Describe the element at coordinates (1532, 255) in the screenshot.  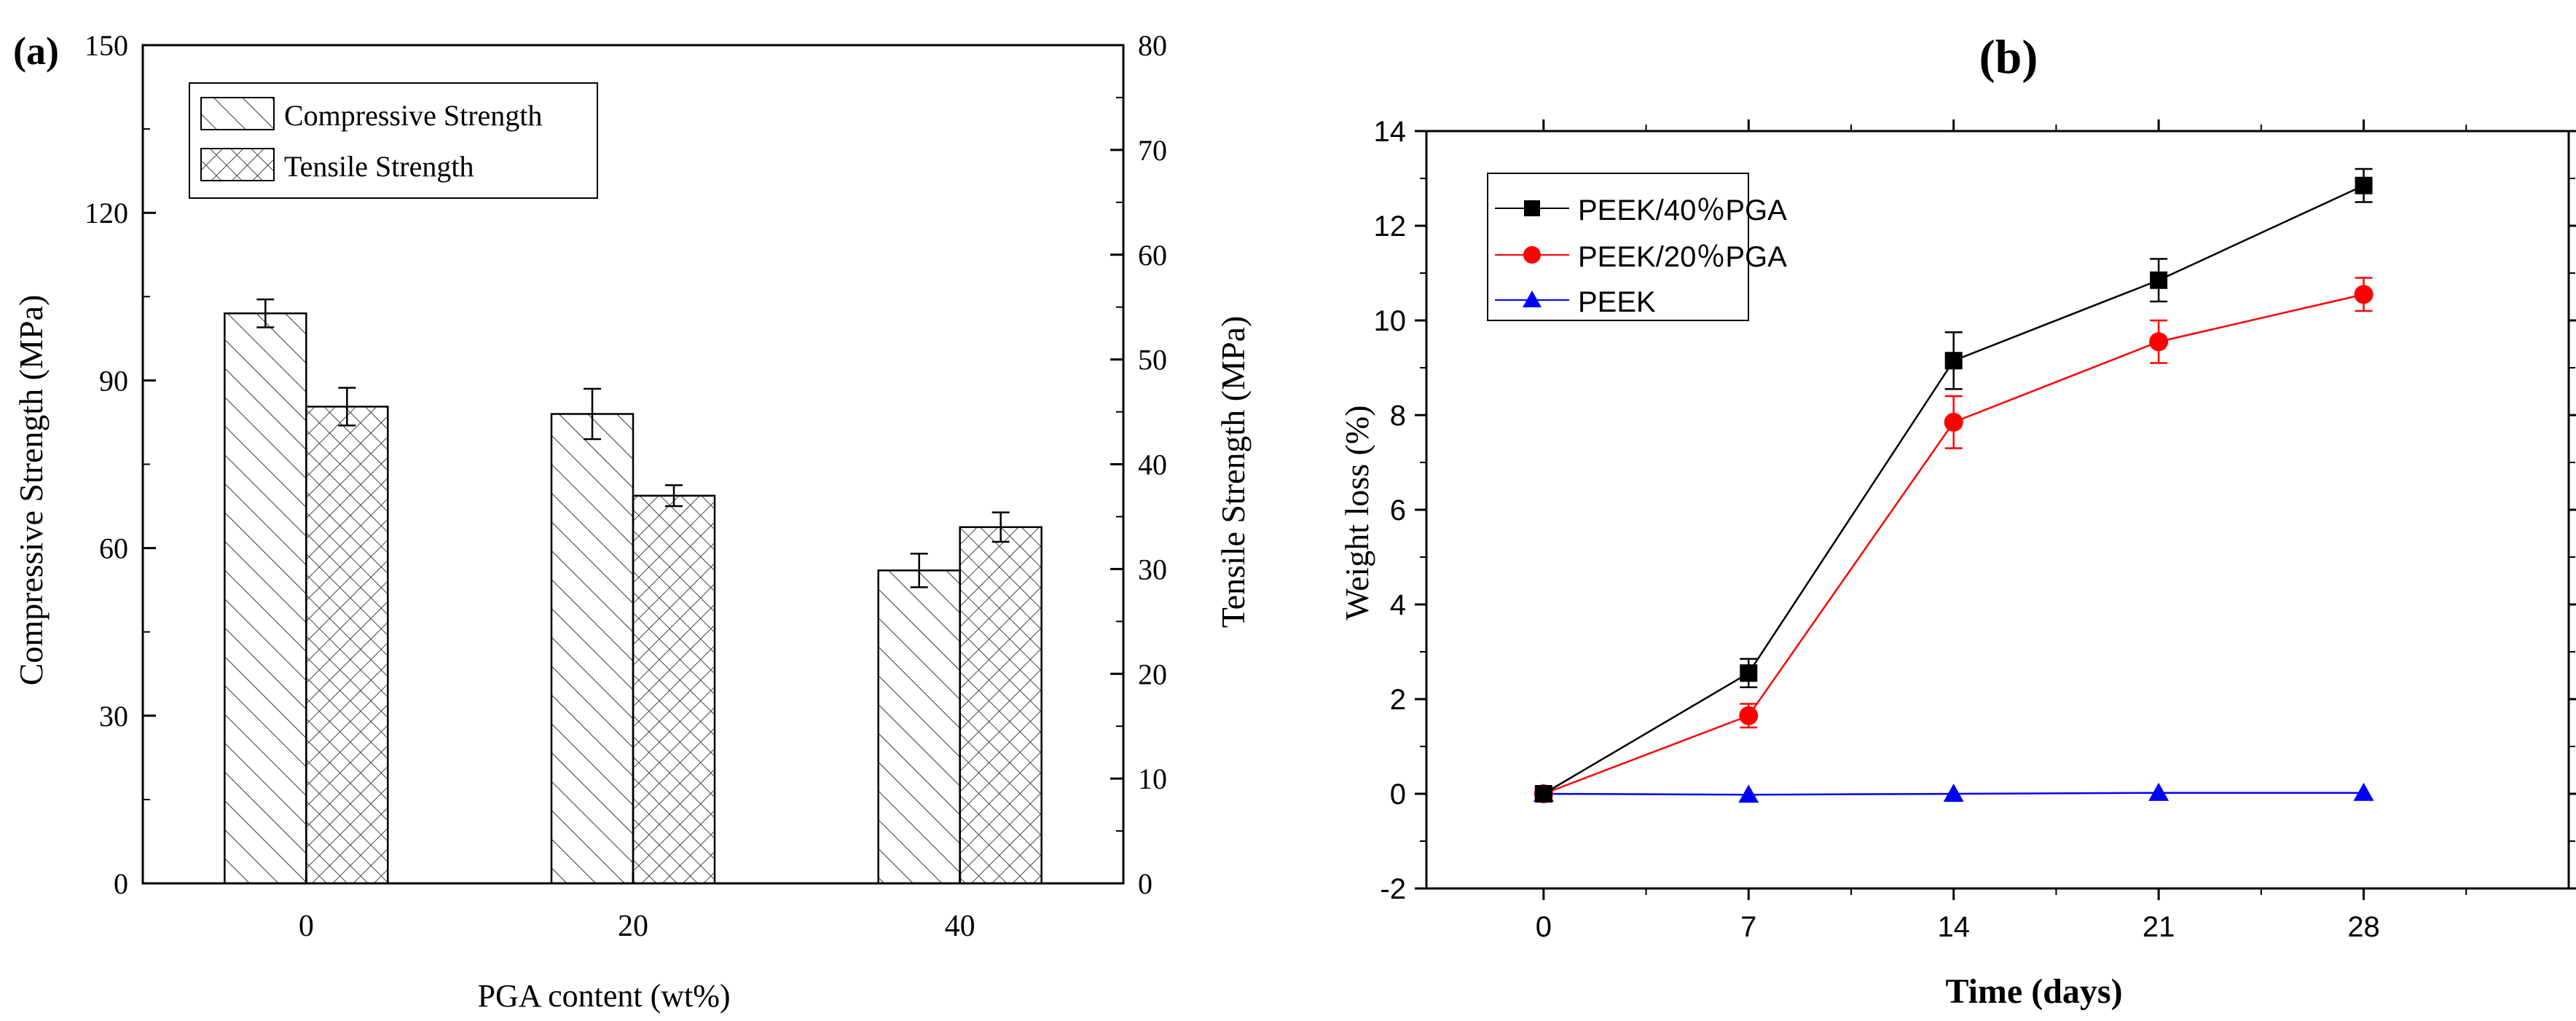
I see `legend-marker-peek20` at that location.